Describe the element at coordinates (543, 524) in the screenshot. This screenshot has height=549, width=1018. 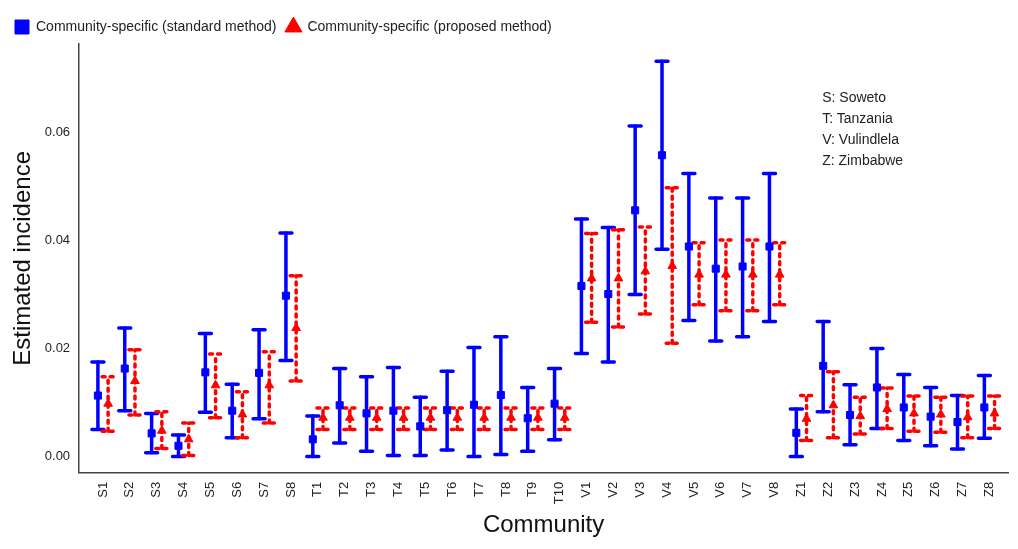
I see `x-axis-title: Community` at that location.